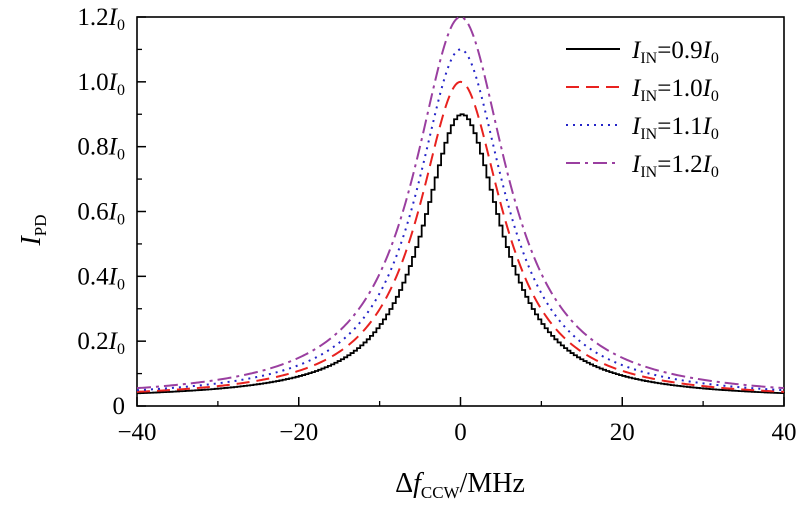 This screenshot has height=510, width=800. I want to click on x-tick-label: 0, so click(460, 432).